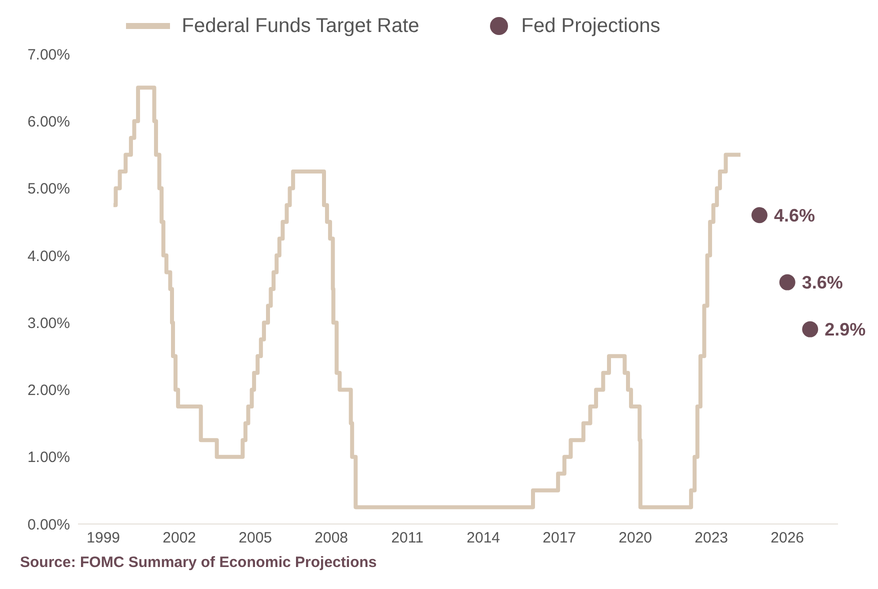  Describe the element at coordinates (198, 562) in the screenshot. I see `source-note: Source: FOMC Summary of Economic Projections` at that location.